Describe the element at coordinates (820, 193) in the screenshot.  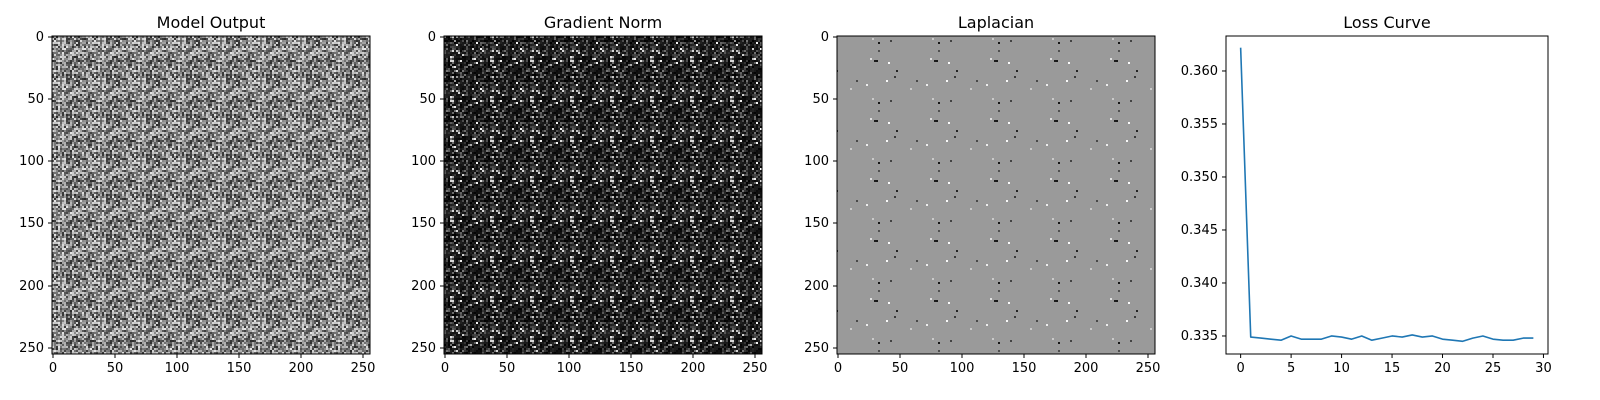
I see `y-ticks-laplacian: 0 50 100 150 200 250` at that location.